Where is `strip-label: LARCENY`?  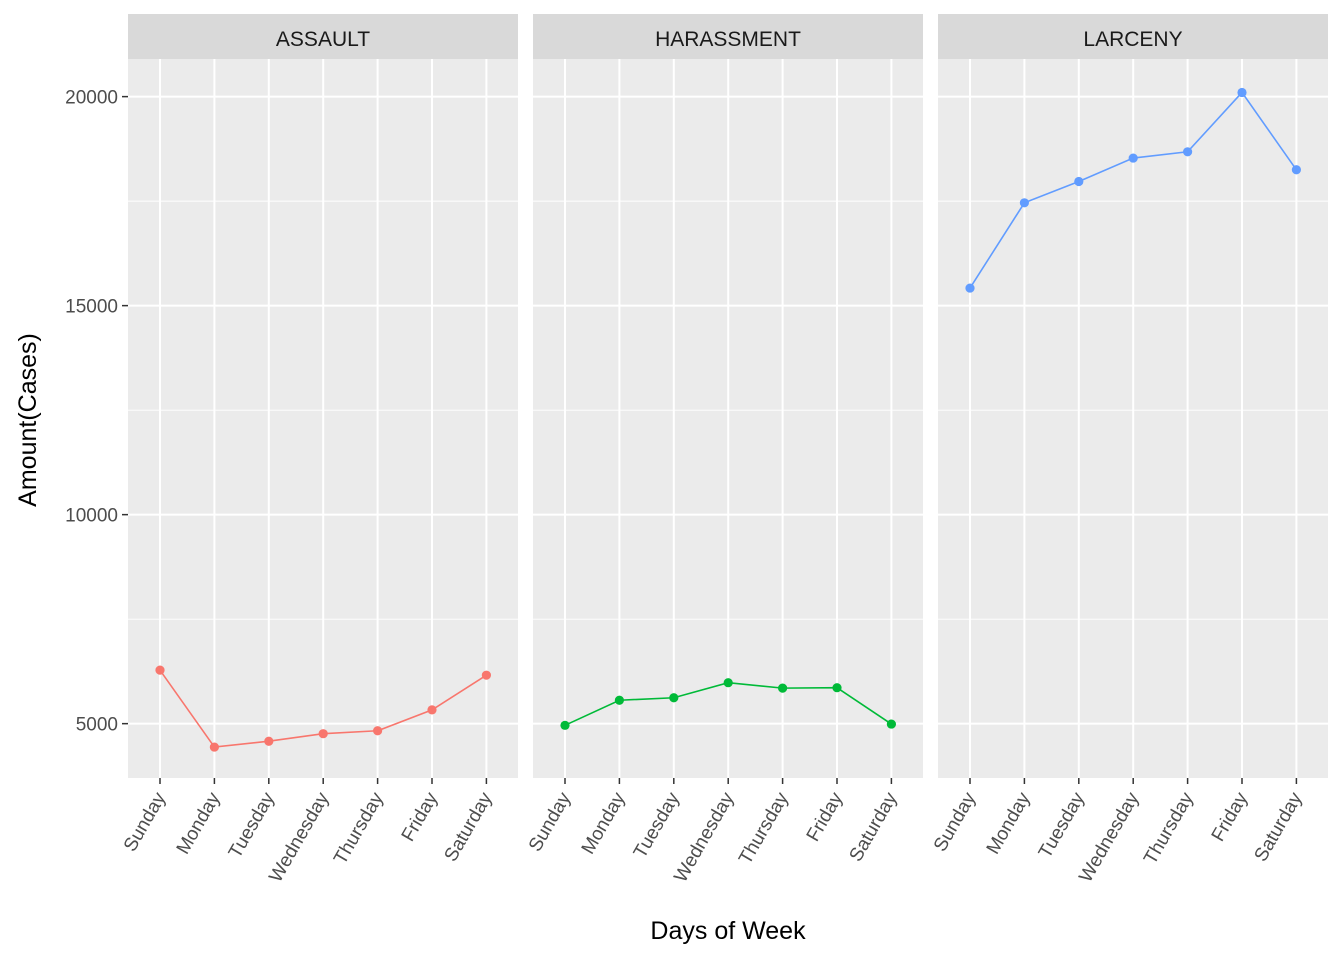 strip-label: LARCENY is located at coordinates (1132, 39).